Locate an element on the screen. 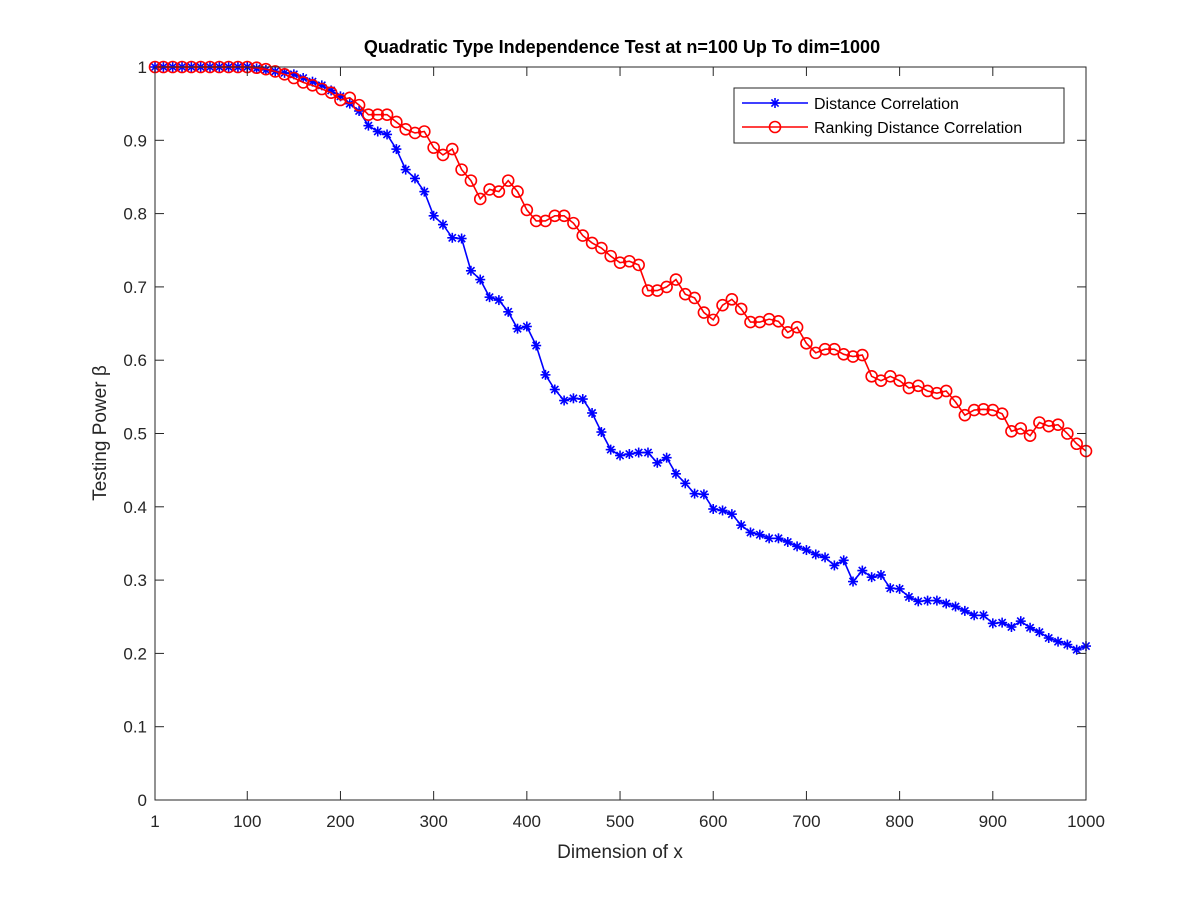  legend-item: Distance Correlation is located at coordinates (850, 104).